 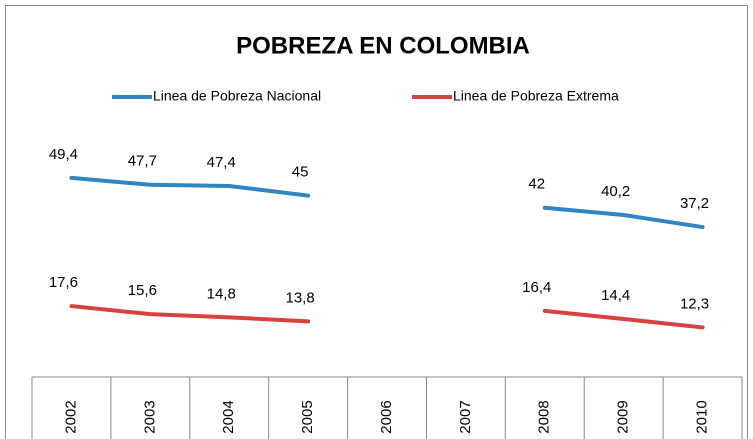 I want to click on data-label: 14,8, so click(x=221, y=293).